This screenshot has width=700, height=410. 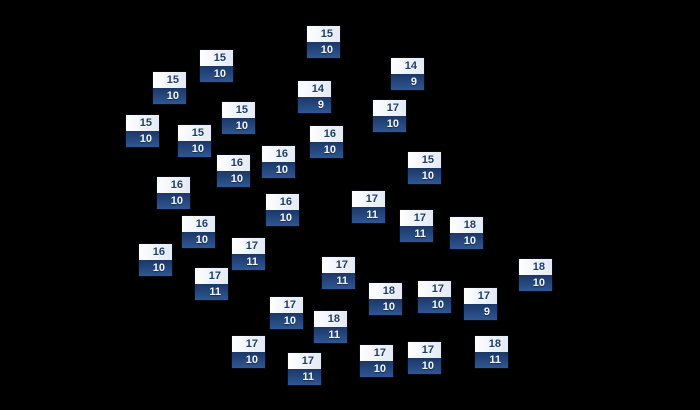 I want to click on data-point-label: 17 9, so click(x=480, y=304).